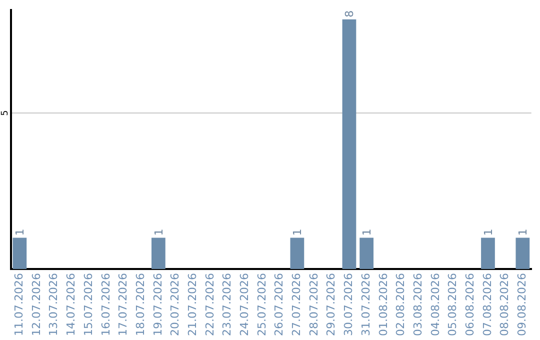 This screenshot has width=540, height=340. I want to click on x-tick-label: 19.07.2026, so click(157, 304).